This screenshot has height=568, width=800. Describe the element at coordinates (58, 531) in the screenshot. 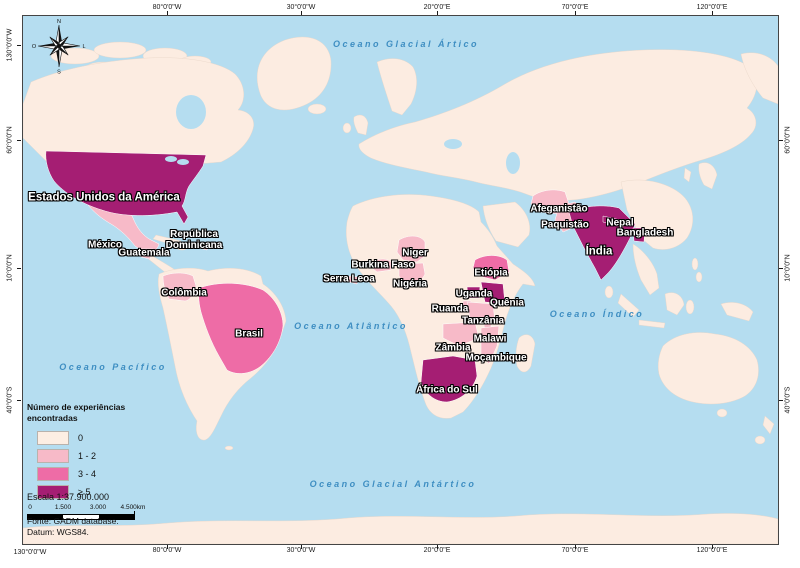

I see `source-datum: Datum: WGS84.` at that location.